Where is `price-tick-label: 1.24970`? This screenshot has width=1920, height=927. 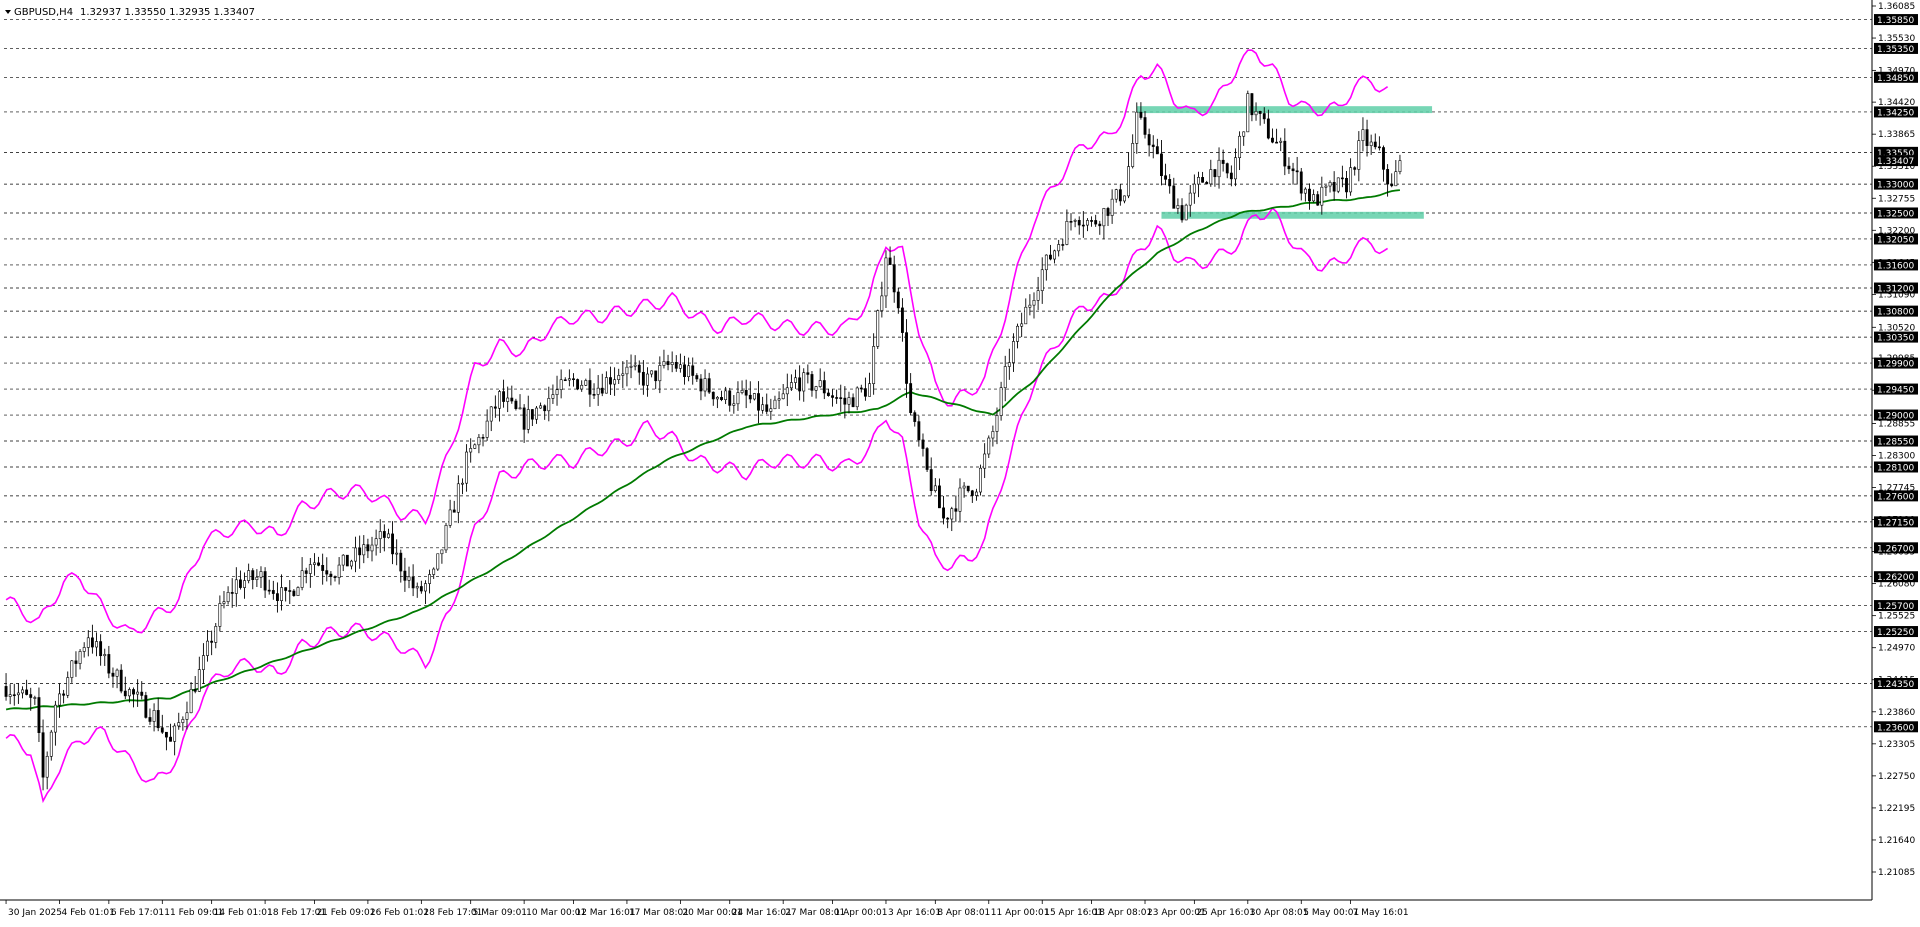
price-tick-label: 1.24970 is located at coordinates (1896, 649).